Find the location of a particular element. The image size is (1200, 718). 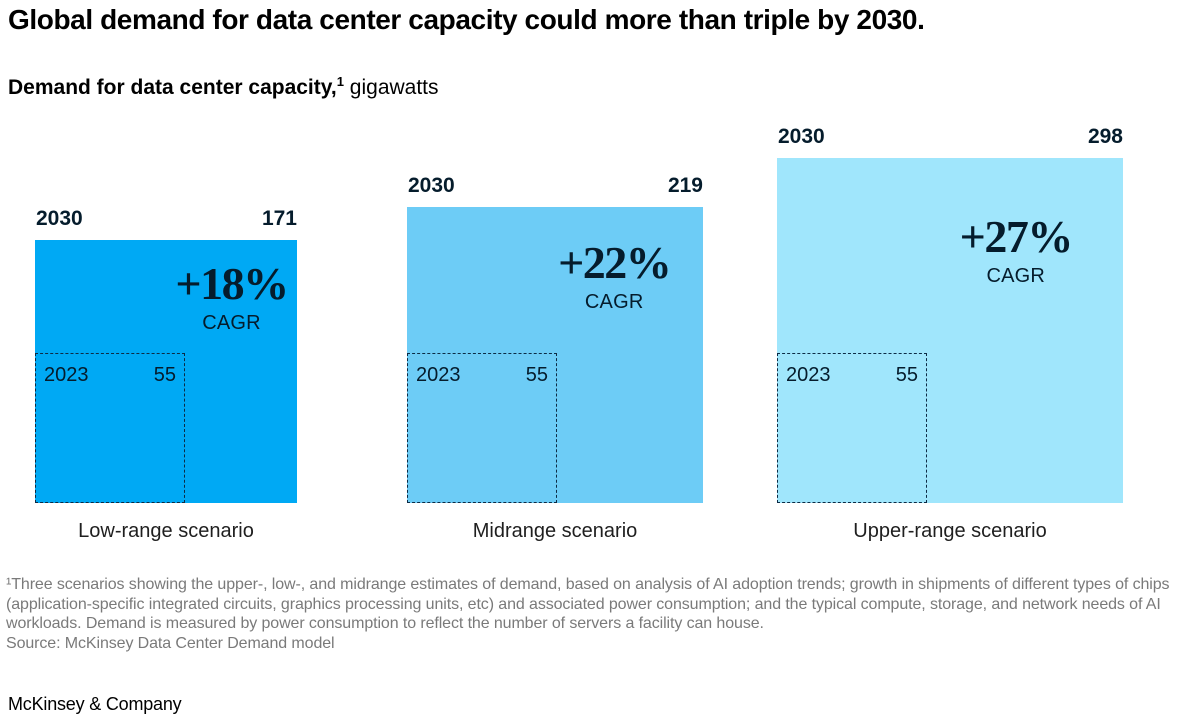

footnote-marker: 1 is located at coordinates (340, 81).